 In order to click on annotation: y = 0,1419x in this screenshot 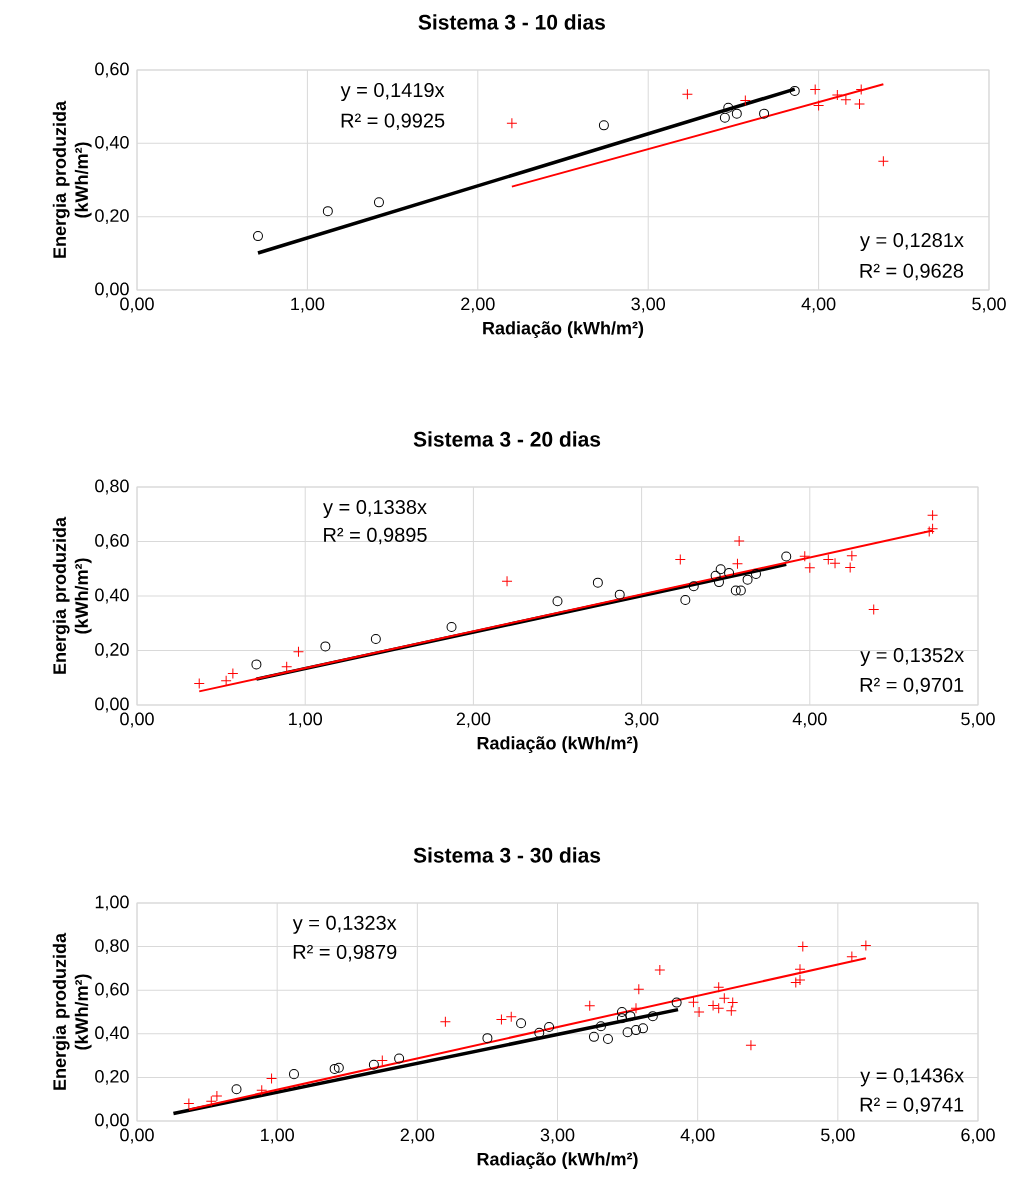, I will do `click(392, 92)`.